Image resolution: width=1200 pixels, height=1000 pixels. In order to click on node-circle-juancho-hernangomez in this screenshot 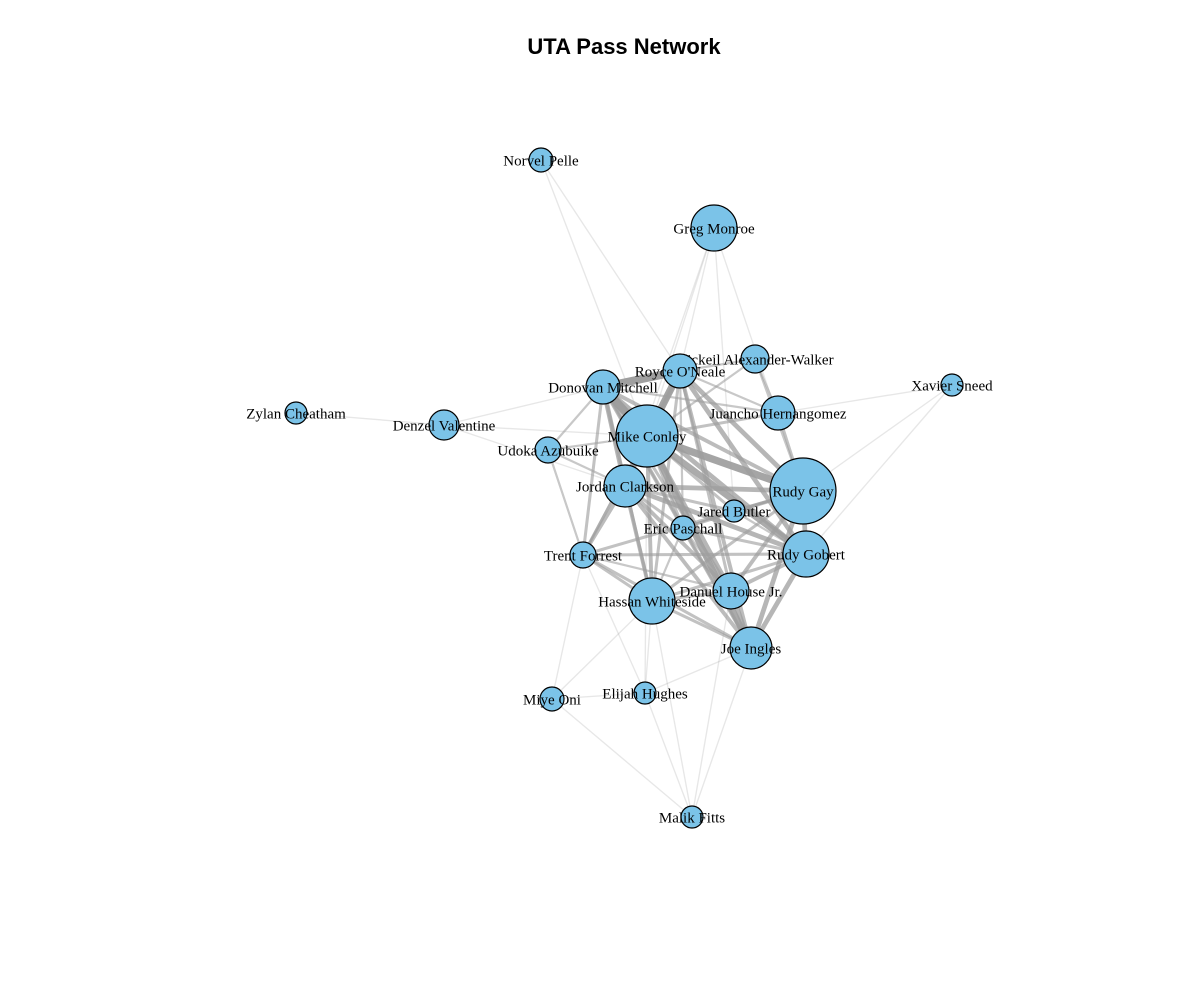, I will do `click(778, 413)`.